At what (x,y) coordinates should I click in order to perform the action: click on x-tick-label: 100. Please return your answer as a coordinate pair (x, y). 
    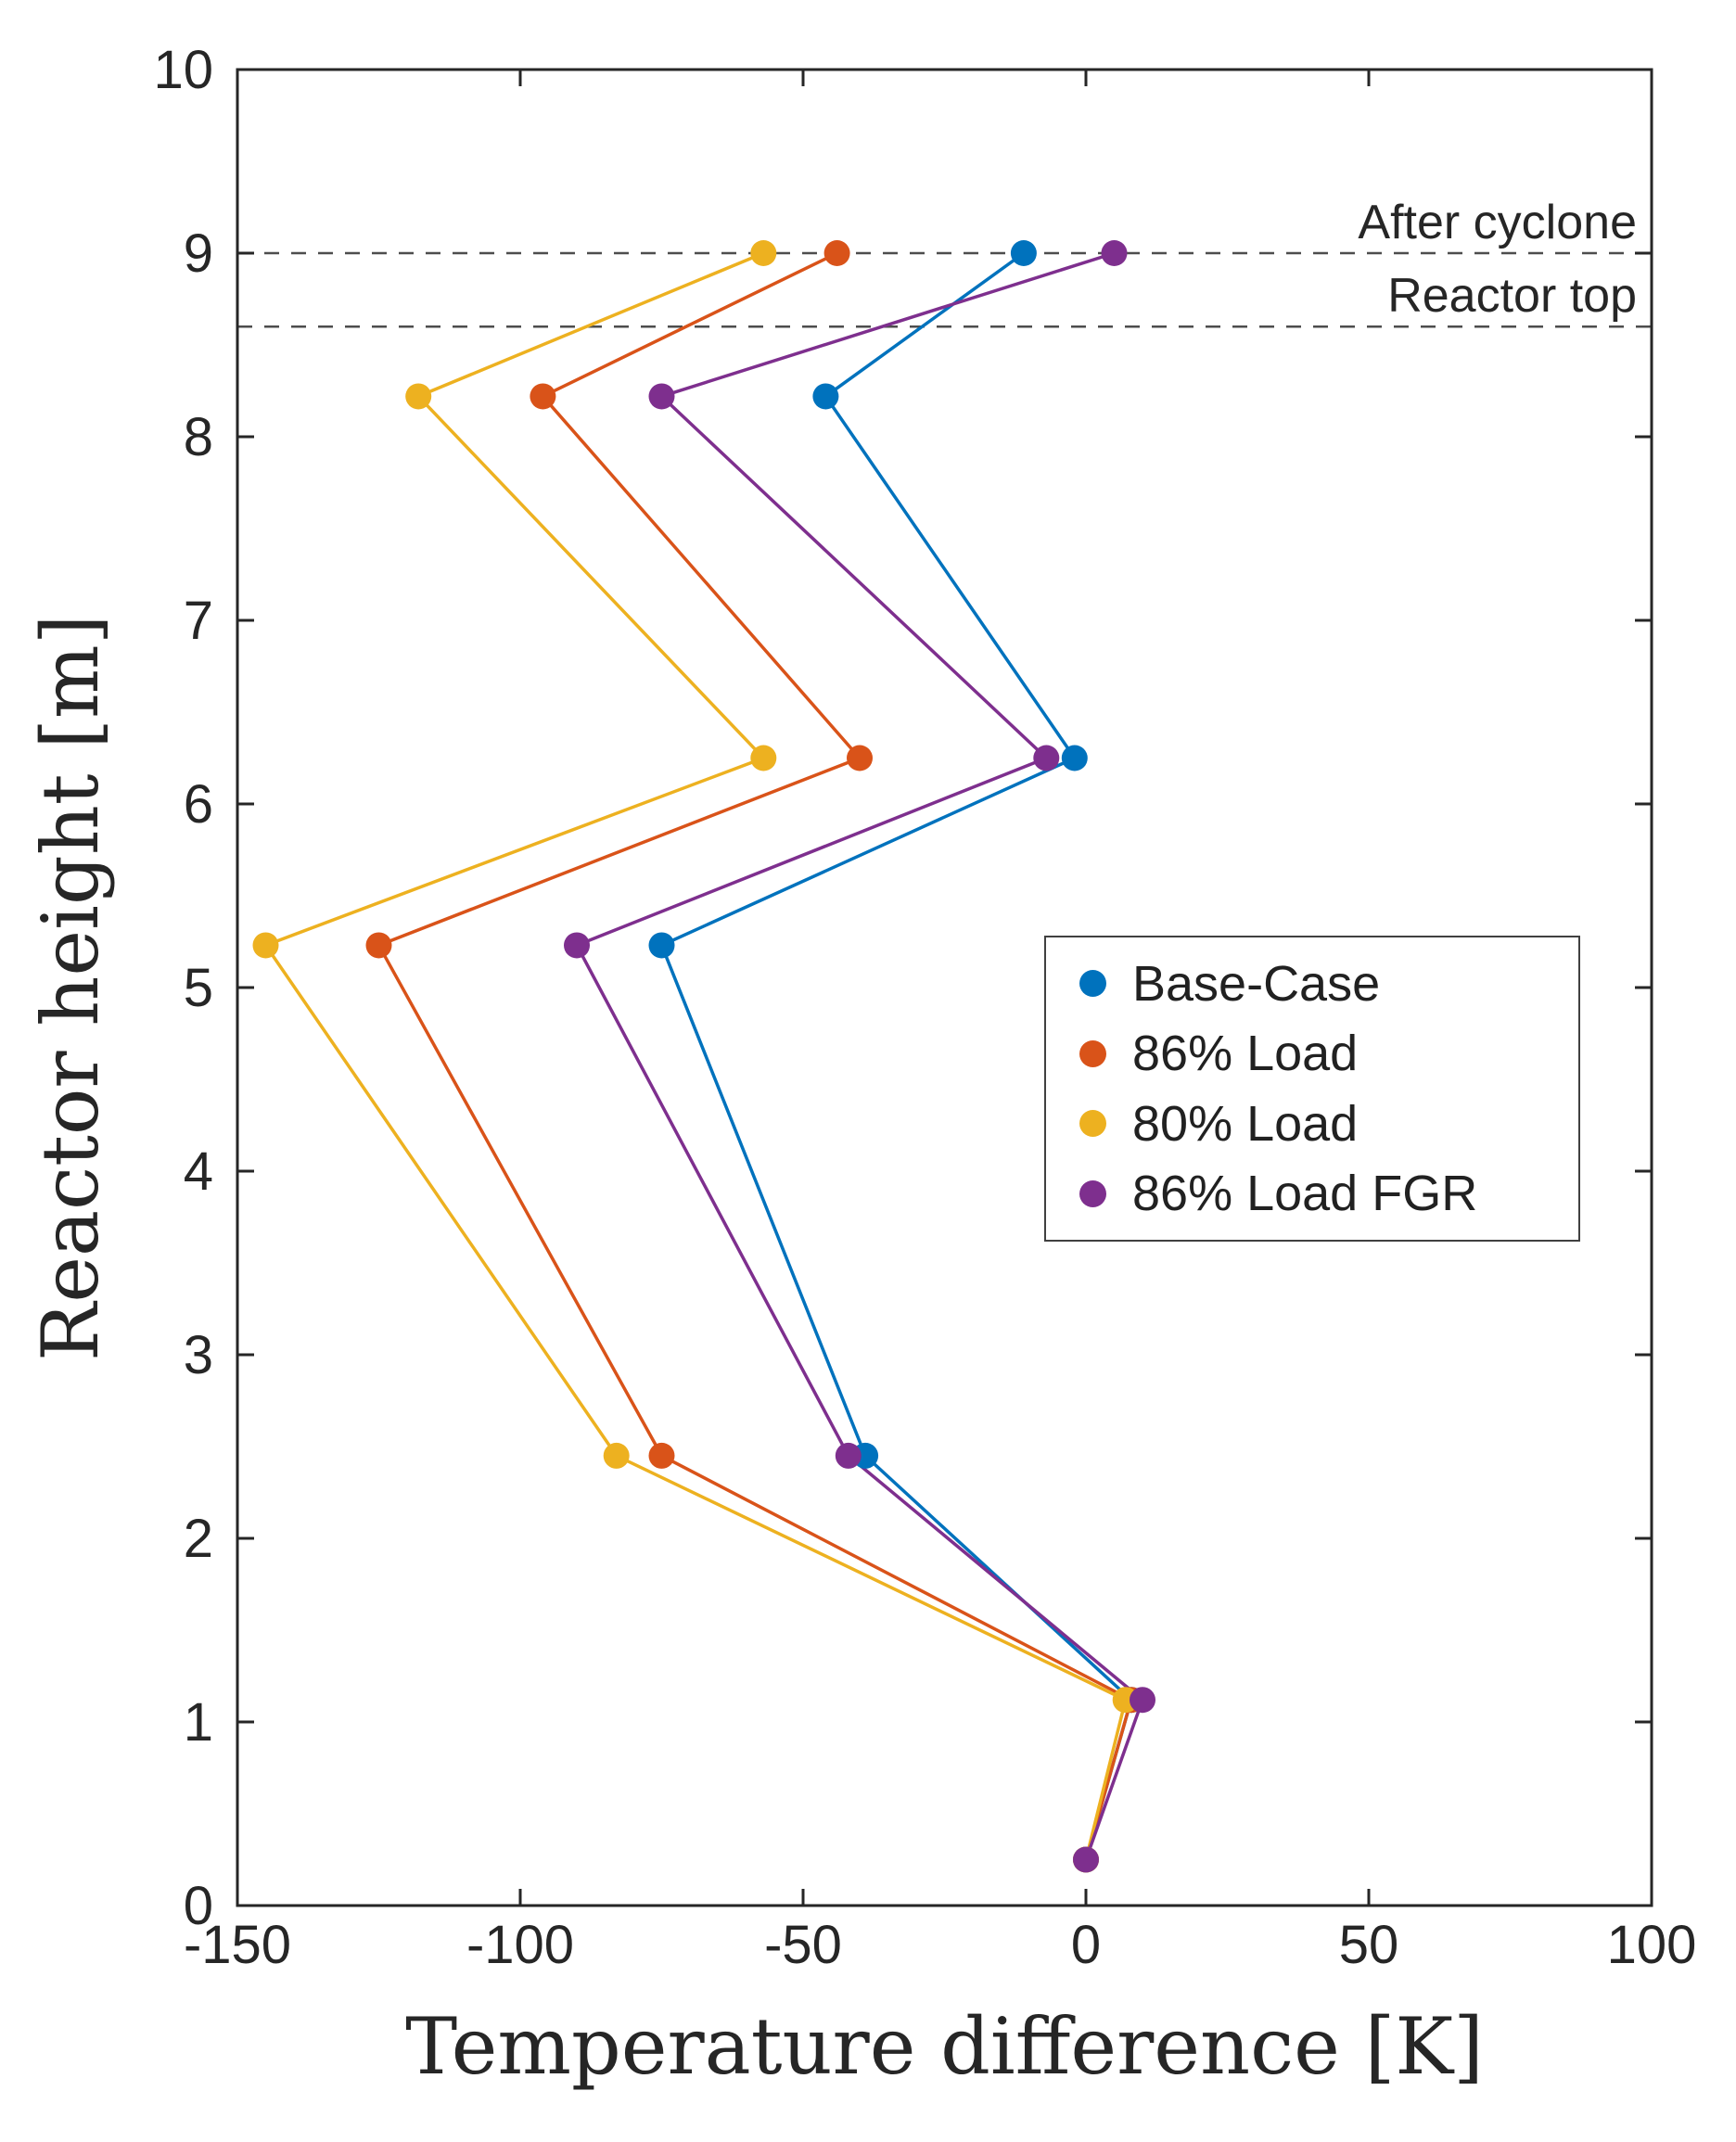
    Looking at the image, I should click on (1652, 1945).